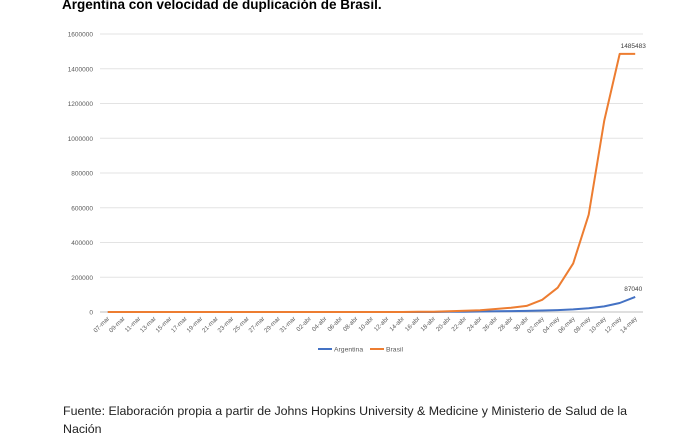  What do you see at coordinates (288, 324) in the screenshot?
I see `x-tick-label: 31-mar` at bounding box center [288, 324].